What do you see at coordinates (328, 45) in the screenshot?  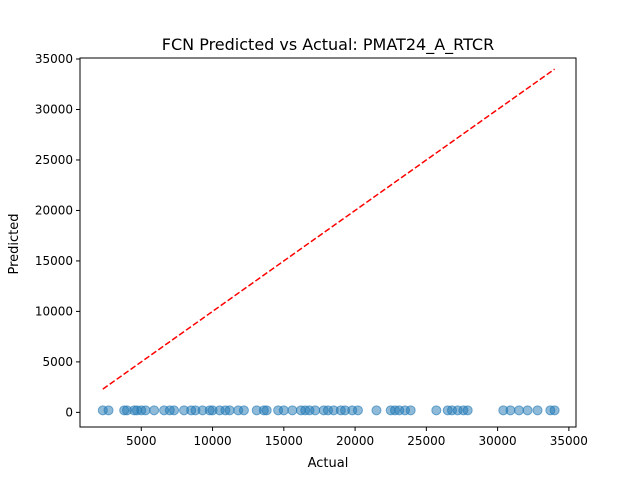 I see `chart-title: FCN Predicted vs Actual: PMAT24_A_RTCR` at bounding box center [328, 45].